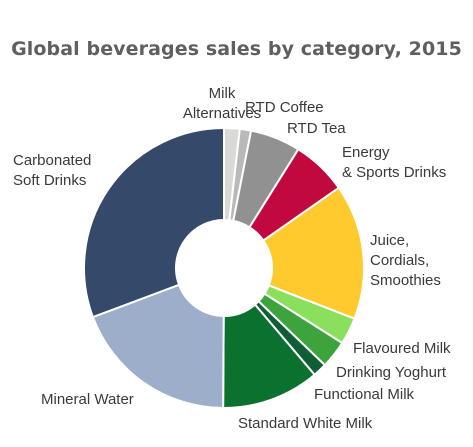 The width and height of the screenshot is (473, 447). Describe the element at coordinates (52, 170) in the screenshot. I see `label-carbonated-soft-drinks: Carbonated Soft Drinks` at that location.